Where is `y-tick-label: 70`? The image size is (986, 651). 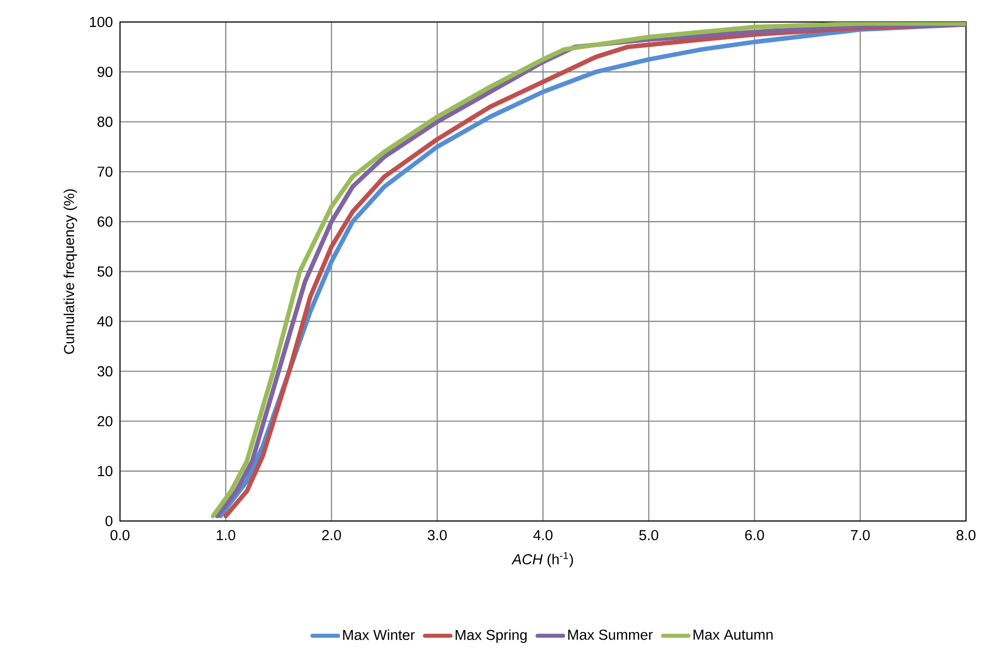
y-tick-label: 70 is located at coordinates (105, 171).